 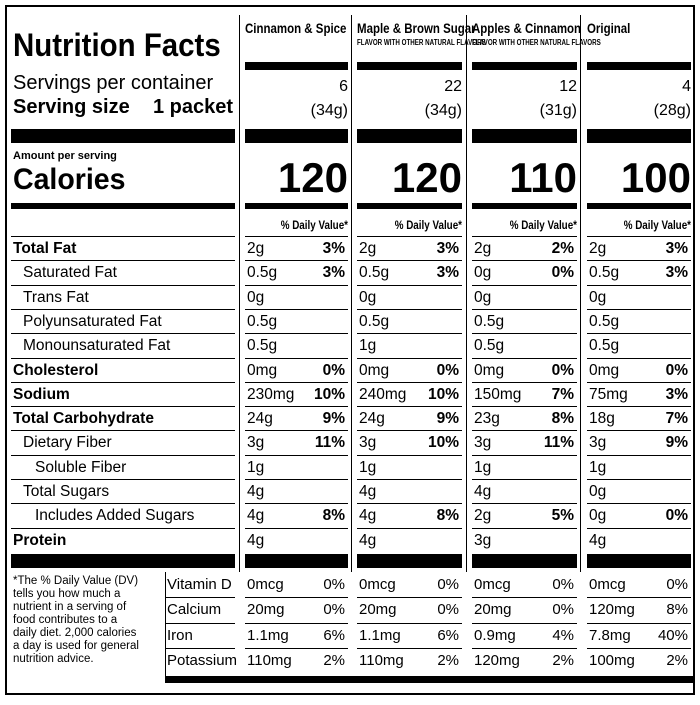 What do you see at coordinates (329, 443) in the screenshot?
I see `nutrient-daily-value: 11%` at bounding box center [329, 443].